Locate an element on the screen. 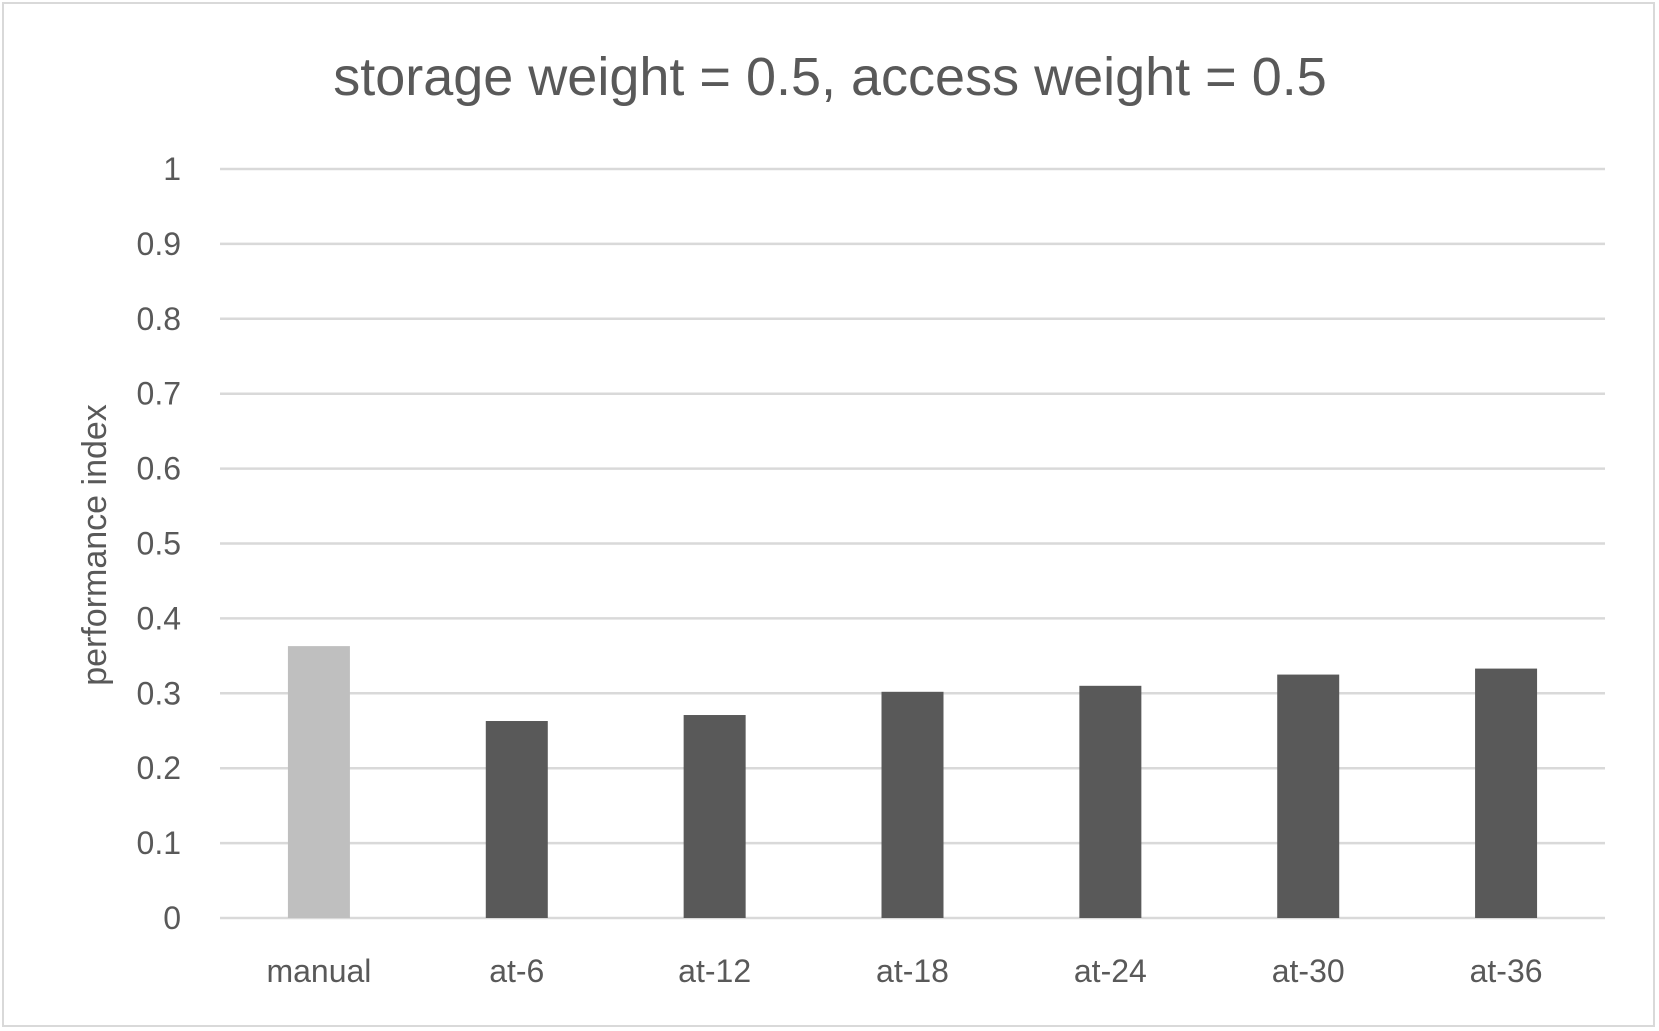 Image resolution: width=1659 pixels, height=1031 pixels. x-tick-label: manual is located at coordinates (318, 971).